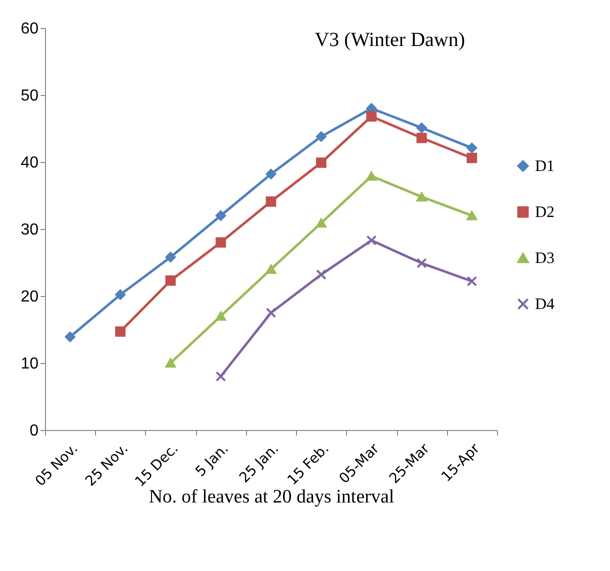  I want to click on chart-title: V3 (Winter Dawn), so click(389, 40).